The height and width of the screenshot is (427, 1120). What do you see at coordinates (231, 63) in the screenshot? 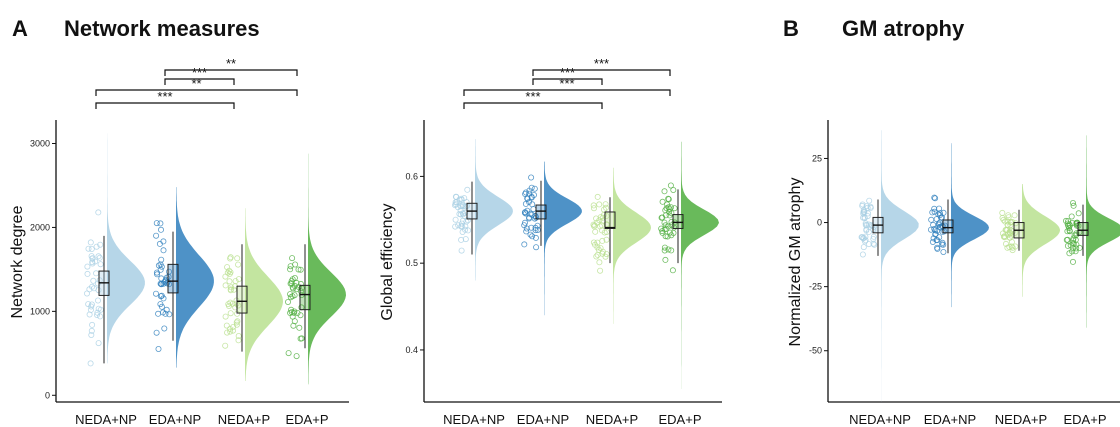
I see `significance-label: **` at bounding box center [231, 63].